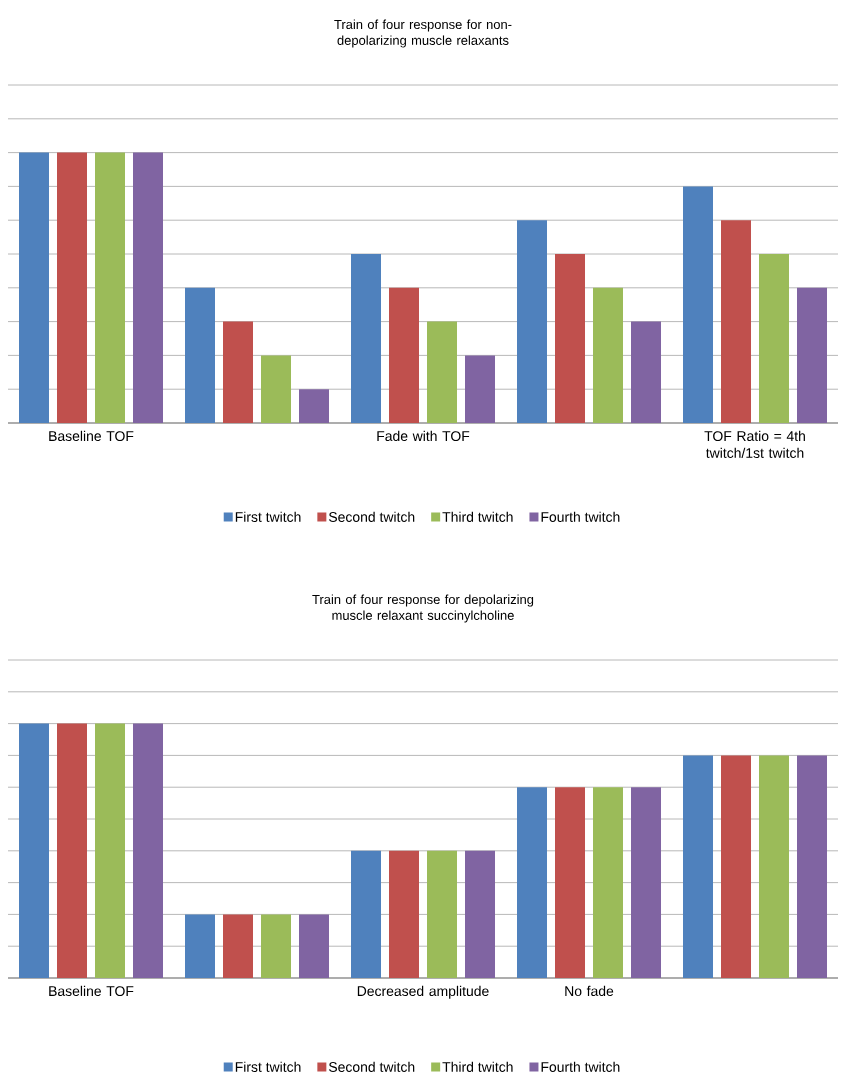 Image resolution: width=845 pixels, height=1080 pixels. I want to click on x-tick-label: TOF Ratio = 4th twitch/1st twitch, so click(754, 444).